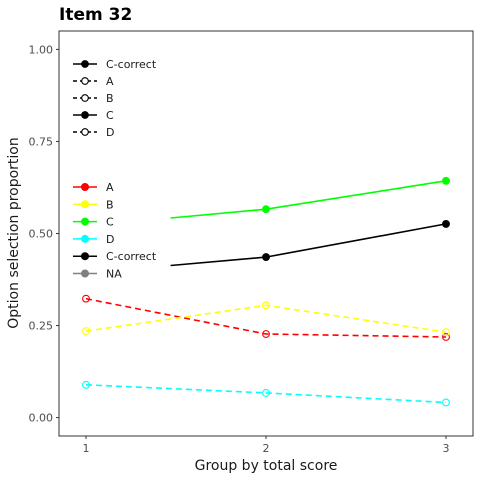  What do you see at coordinates (86, 448) in the screenshot?
I see `x-tick-label: 1` at bounding box center [86, 448].